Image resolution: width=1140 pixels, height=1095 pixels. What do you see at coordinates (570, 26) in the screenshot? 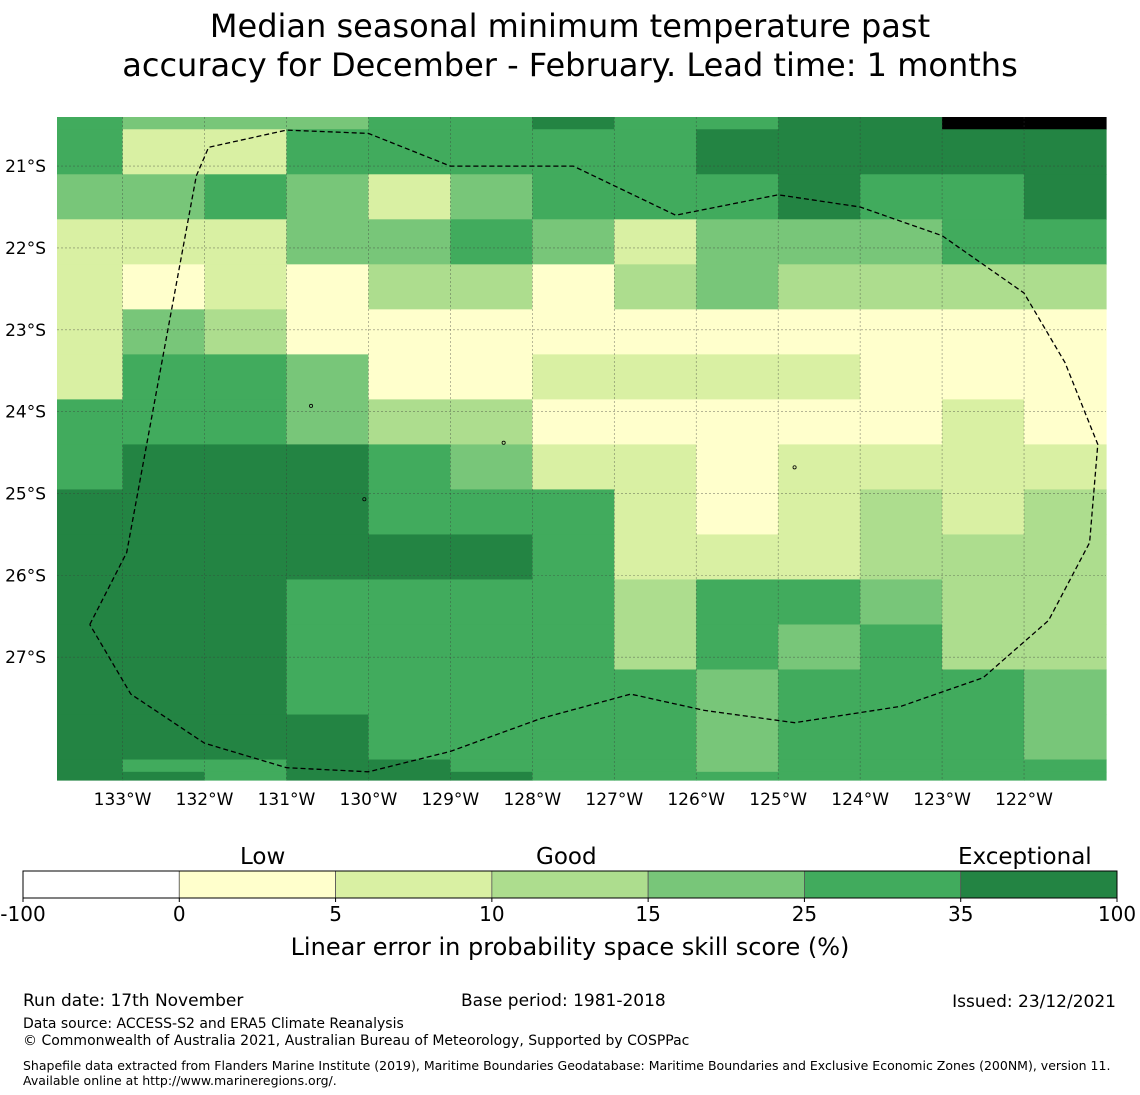
I see `chart-title-line-1: Median seasonal minimum temperature past` at bounding box center [570, 26].